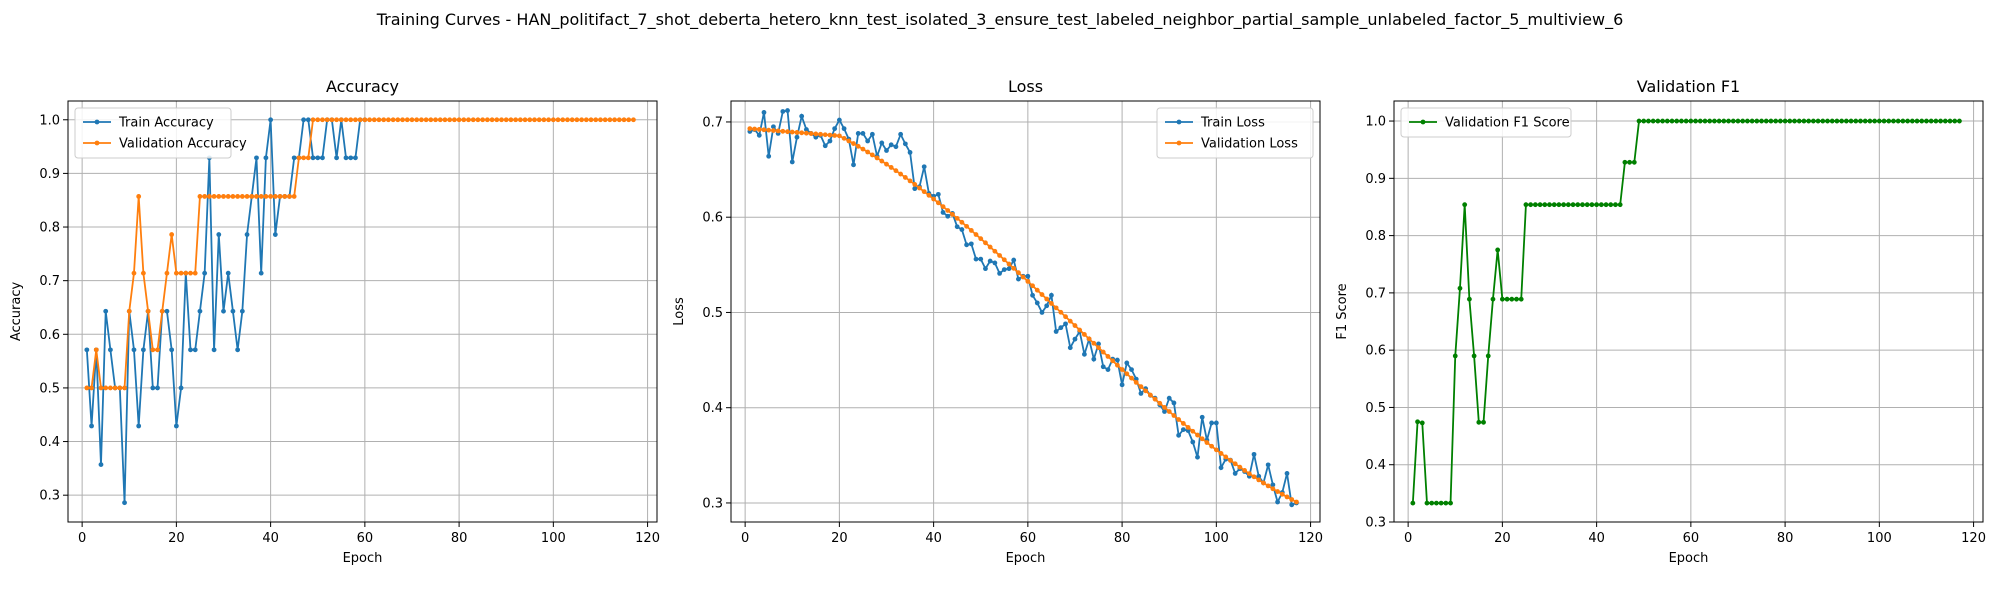 This screenshot has width=2000, height=600. What do you see at coordinates (1235, 133) in the screenshot?
I see `legend-box` at bounding box center [1235, 133].